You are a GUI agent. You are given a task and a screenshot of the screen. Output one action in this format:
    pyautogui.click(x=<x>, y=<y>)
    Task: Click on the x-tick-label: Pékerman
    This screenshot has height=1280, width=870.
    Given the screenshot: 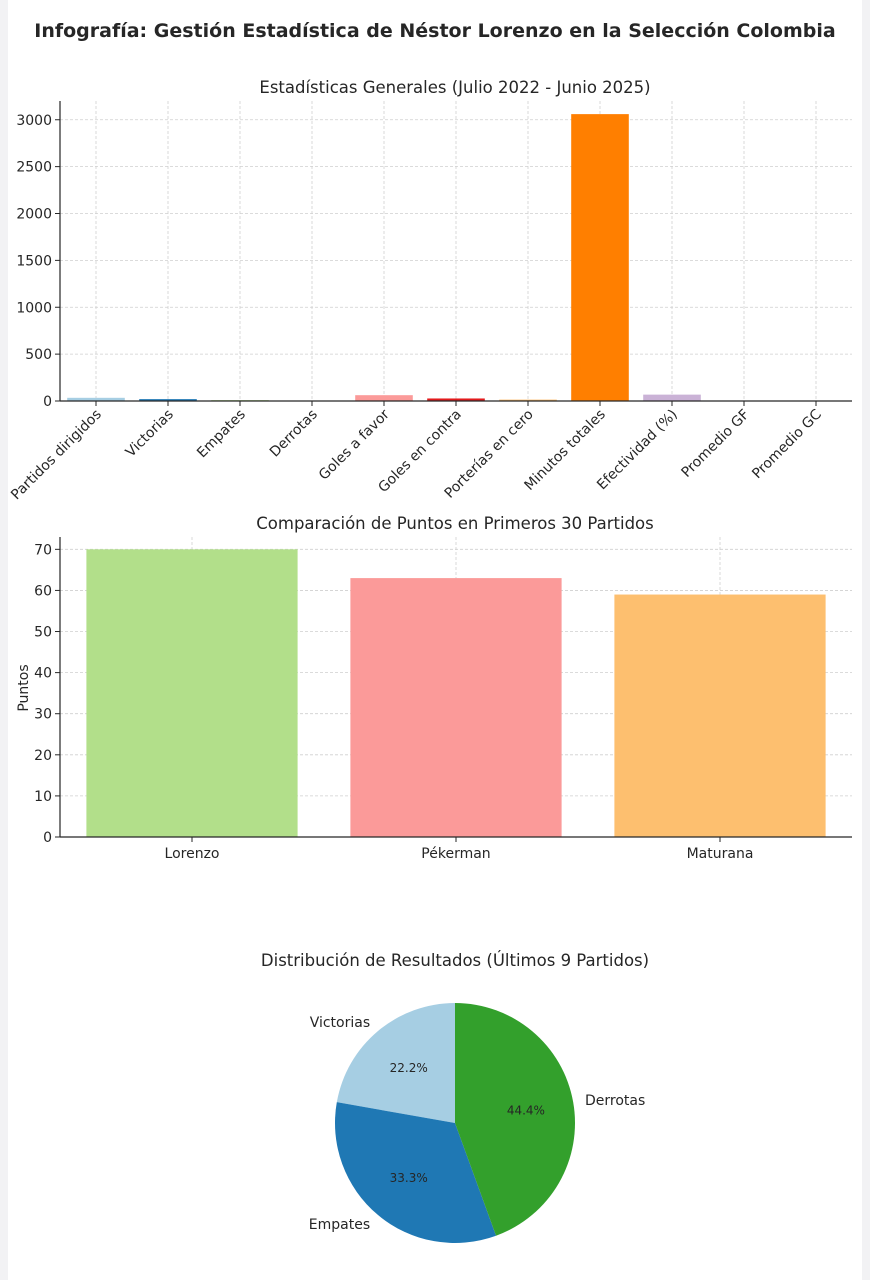 What is the action you would take?
    pyautogui.click(x=455, y=854)
    